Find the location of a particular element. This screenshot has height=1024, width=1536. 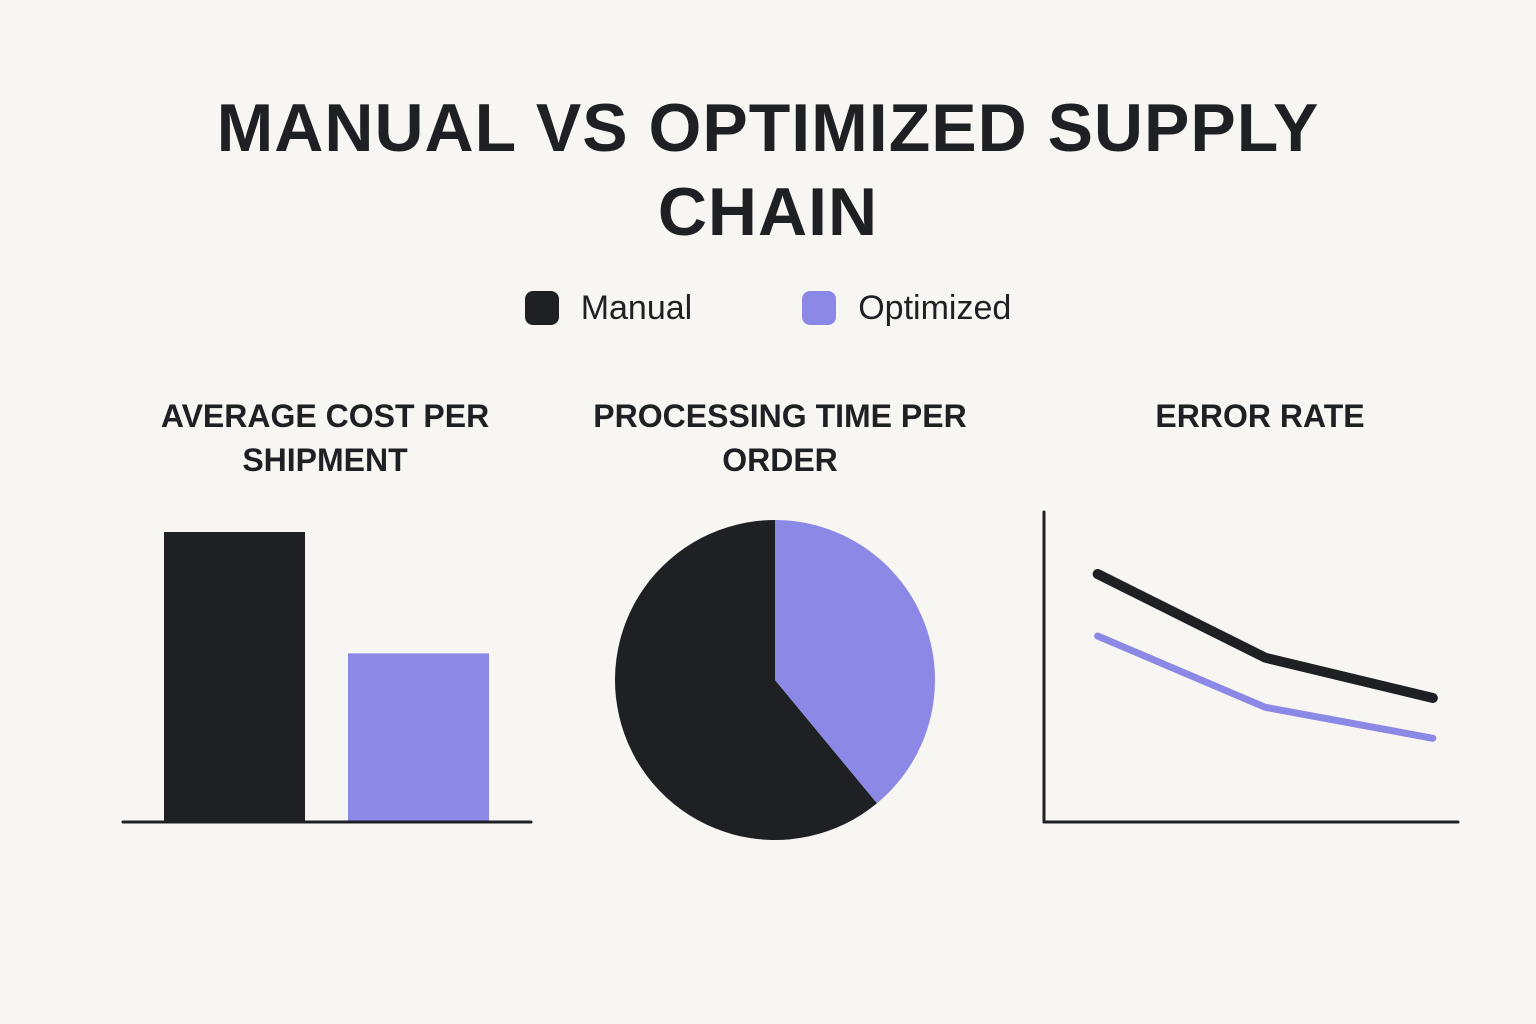

optimized-legend-label: Optimized is located at coordinates (935, 308).